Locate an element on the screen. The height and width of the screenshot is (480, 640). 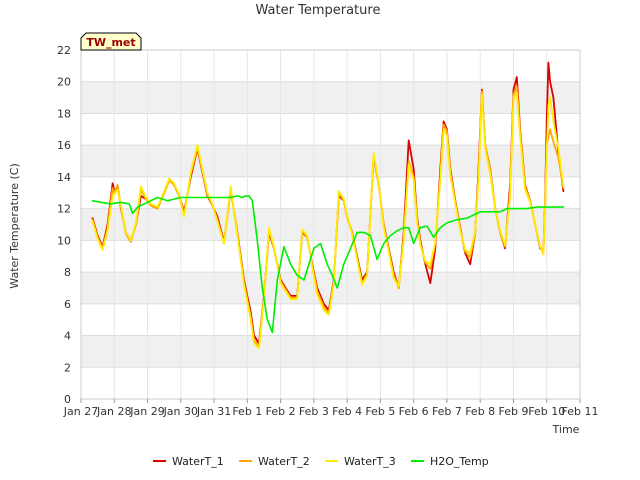
y-tick-label: 8 is located at coordinates (67, 272).